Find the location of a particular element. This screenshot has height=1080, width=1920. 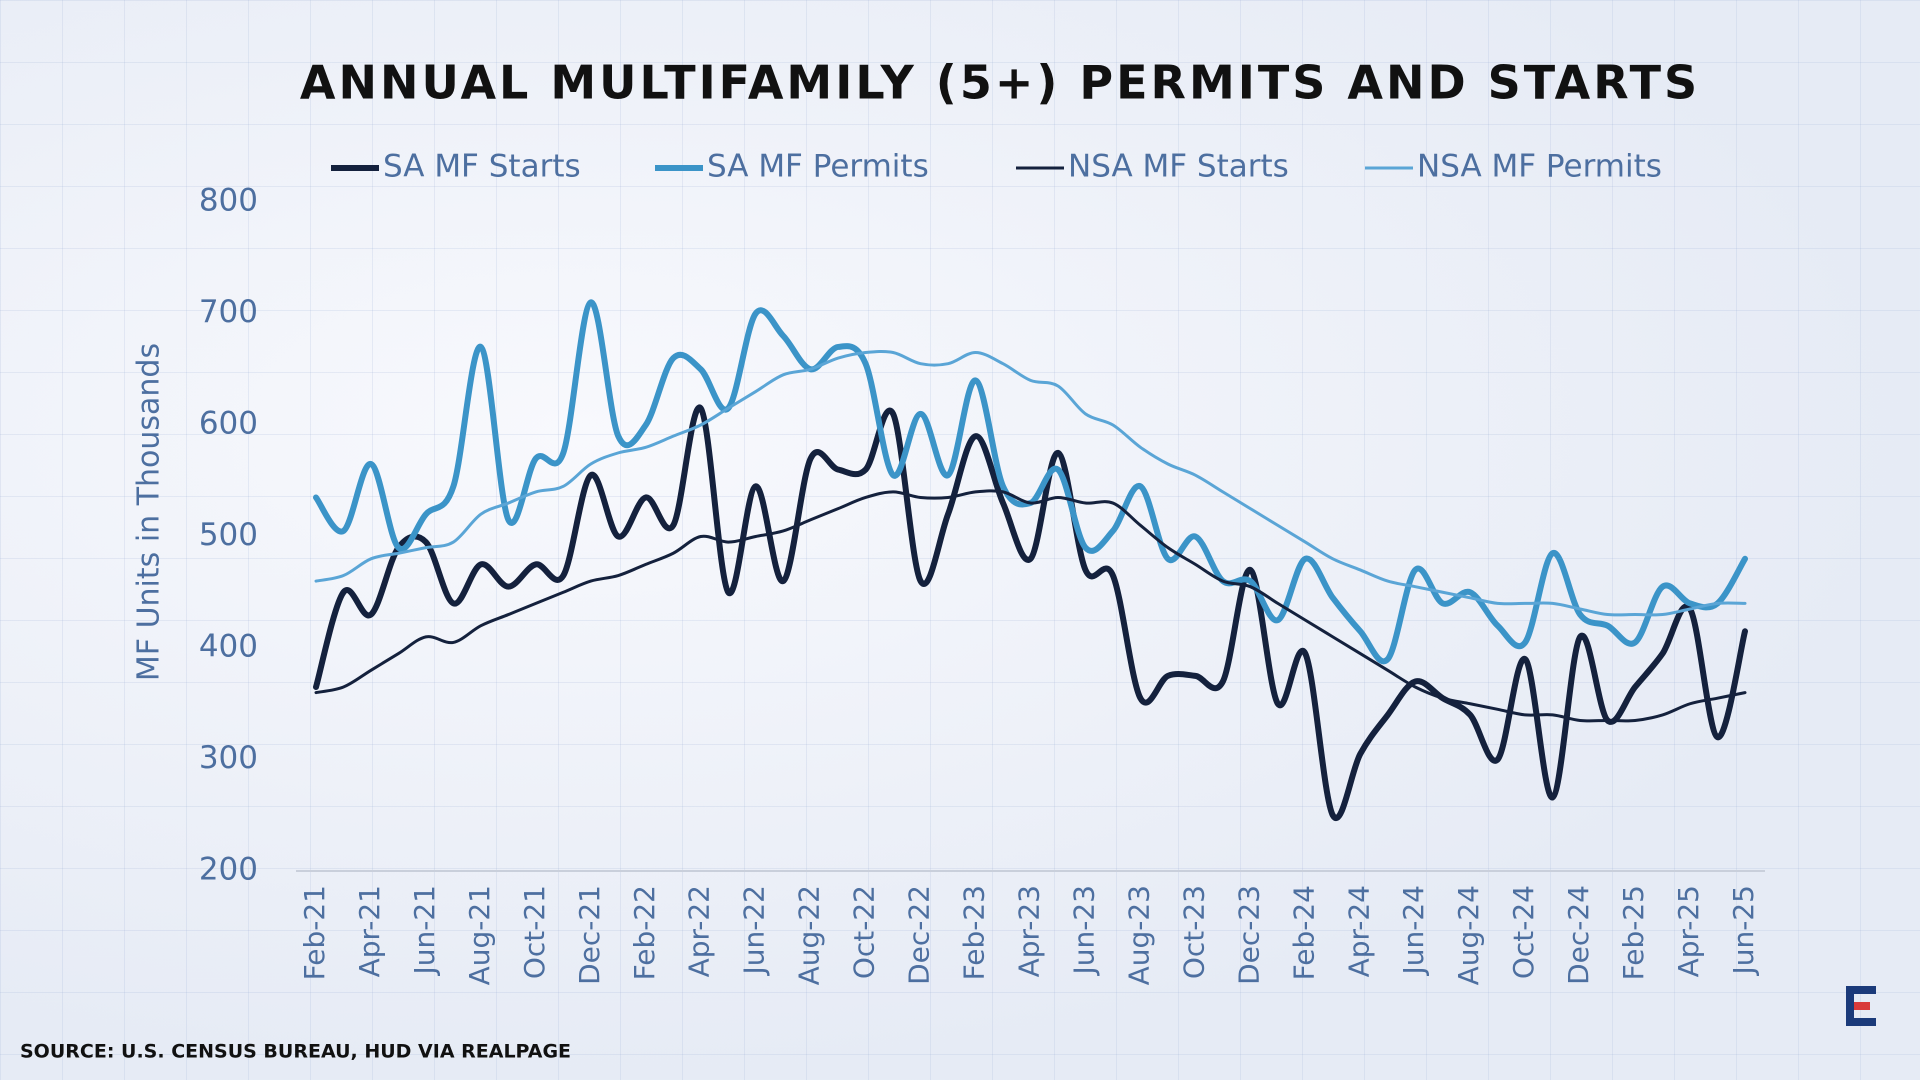

x-tick-label: Aug-22 is located at coordinates (809, 935).